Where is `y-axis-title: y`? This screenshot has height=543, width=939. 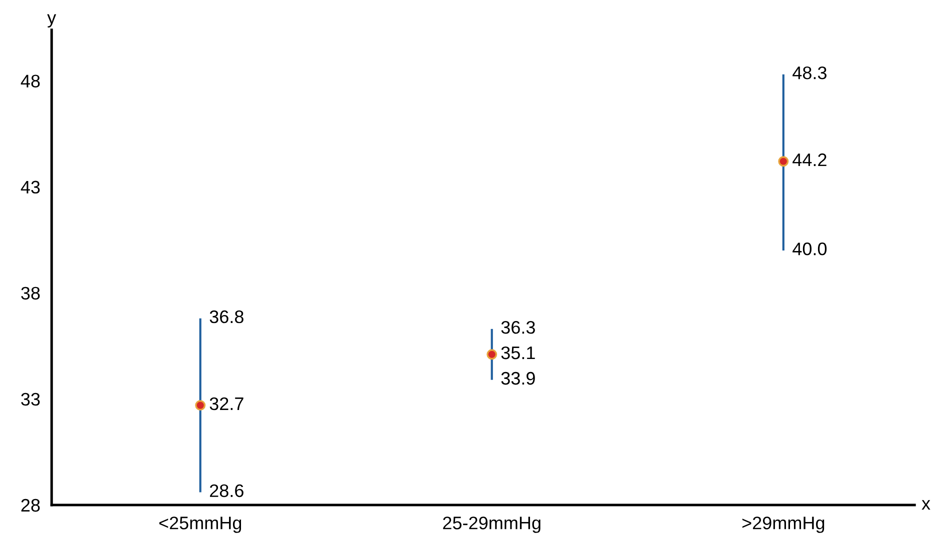
y-axis-title: y is located at coordinates (51, 21).